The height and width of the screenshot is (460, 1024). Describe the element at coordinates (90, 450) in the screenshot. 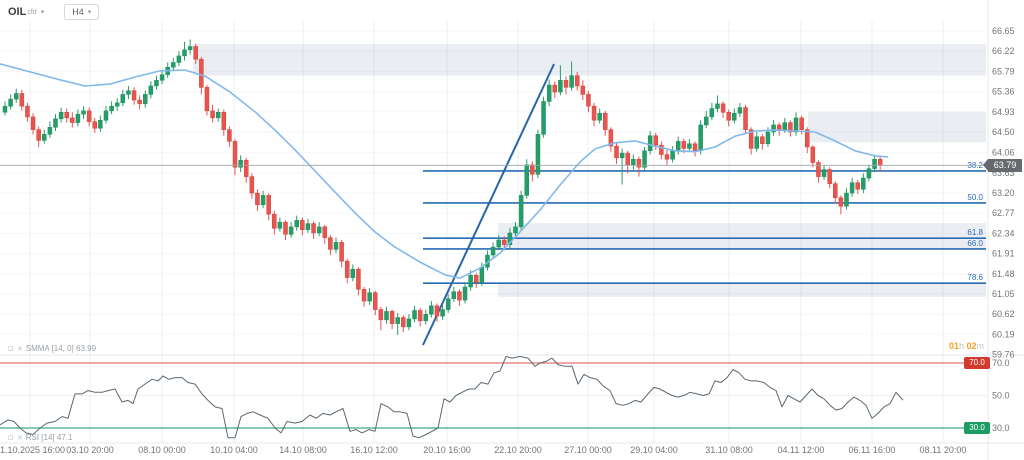

I see `time-axis-label: 03.10 20:00` at that location.